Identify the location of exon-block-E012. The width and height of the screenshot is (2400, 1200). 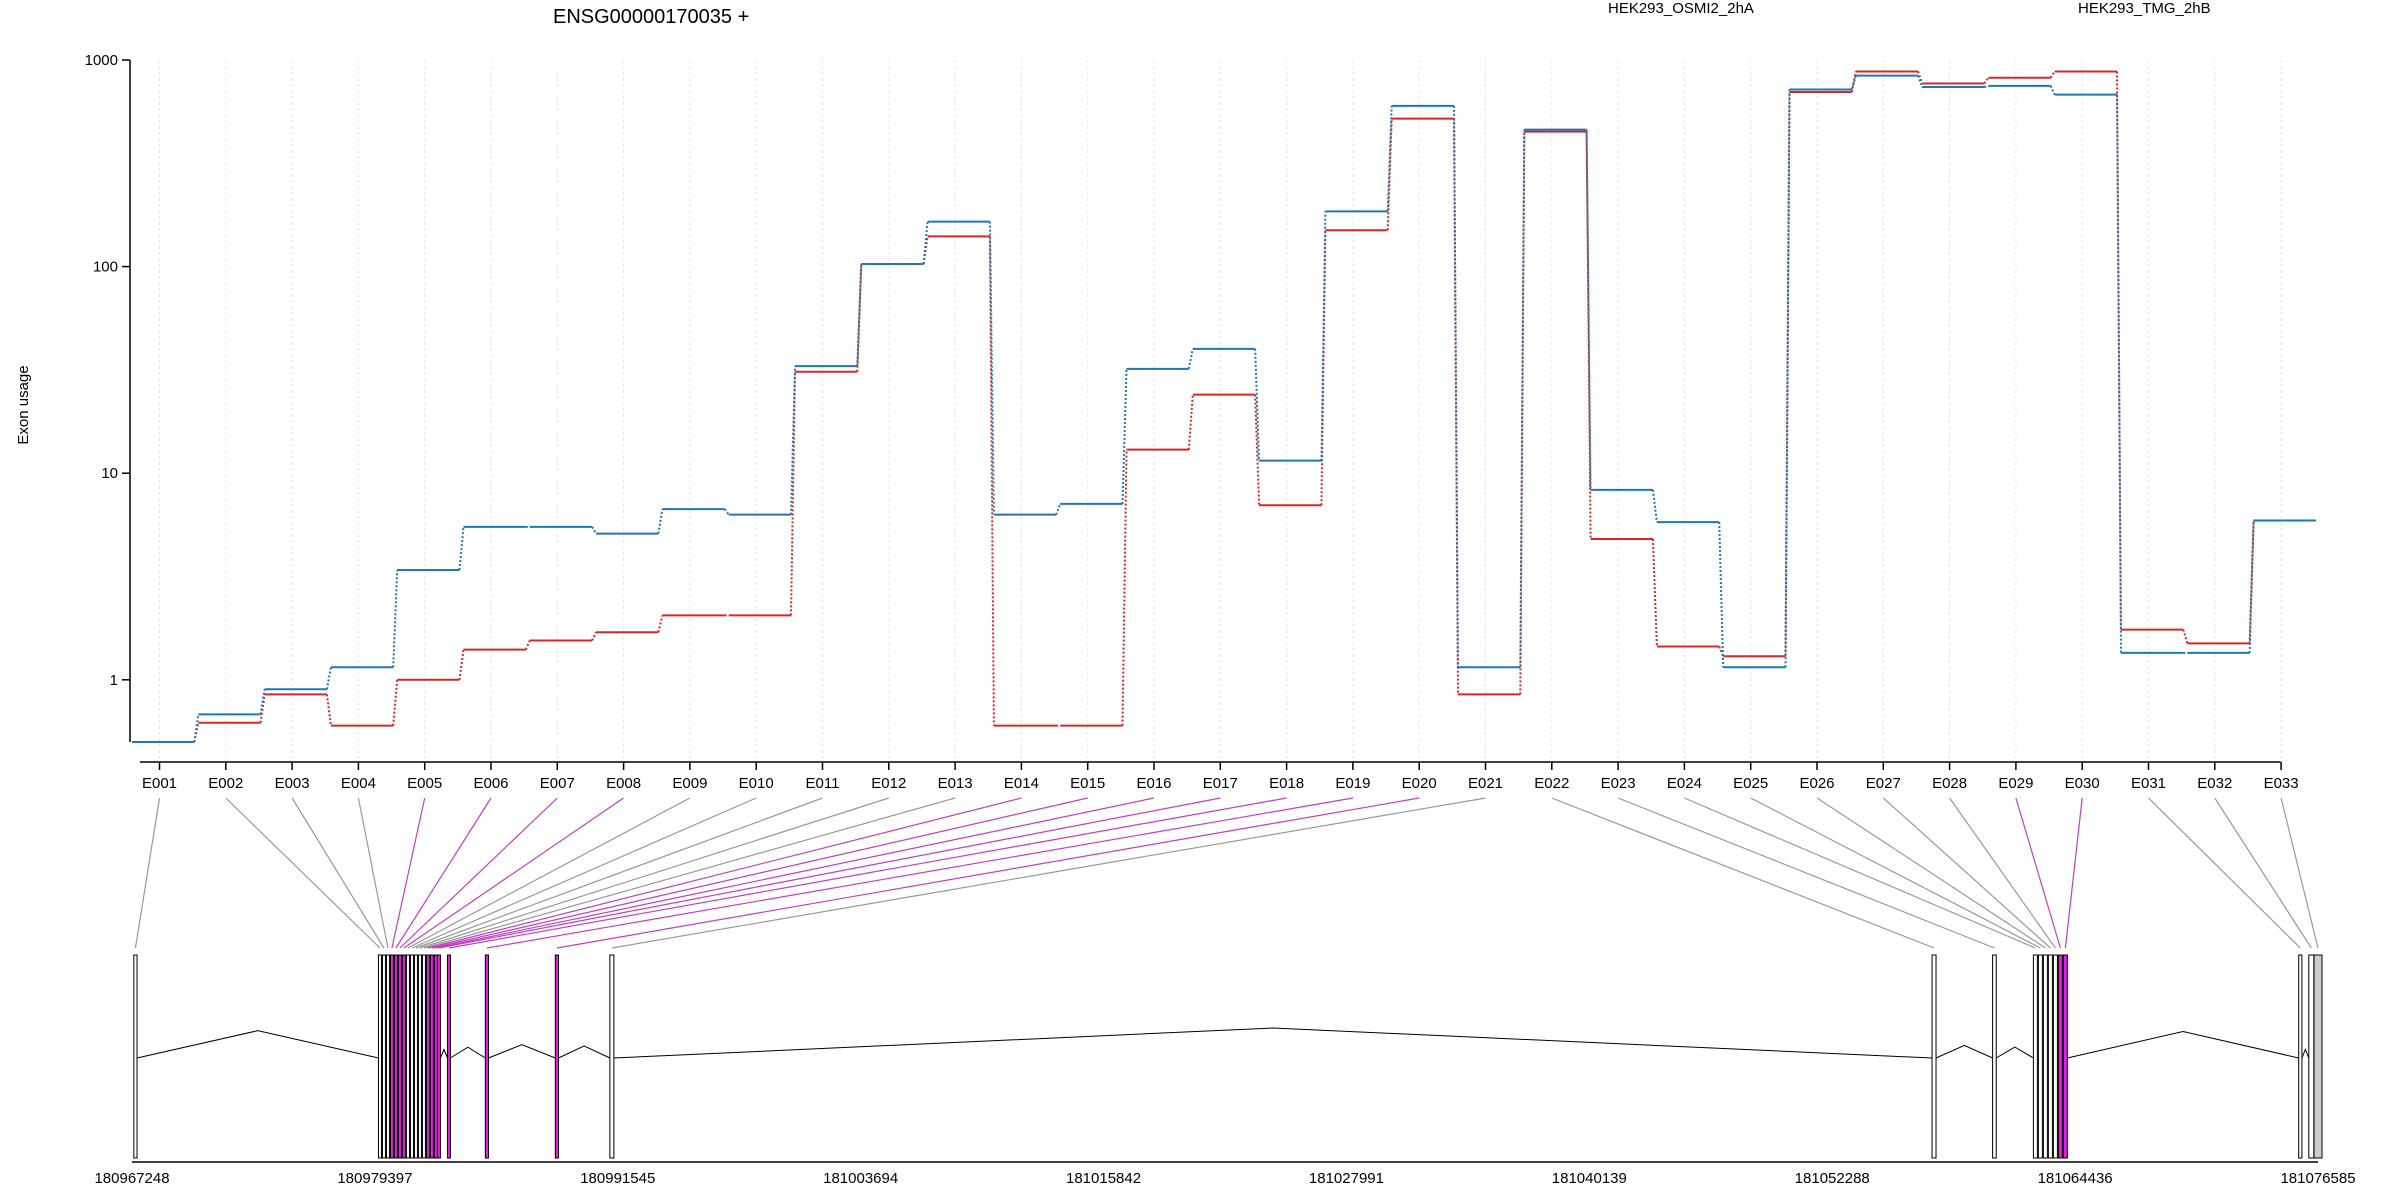
(419, 1056).